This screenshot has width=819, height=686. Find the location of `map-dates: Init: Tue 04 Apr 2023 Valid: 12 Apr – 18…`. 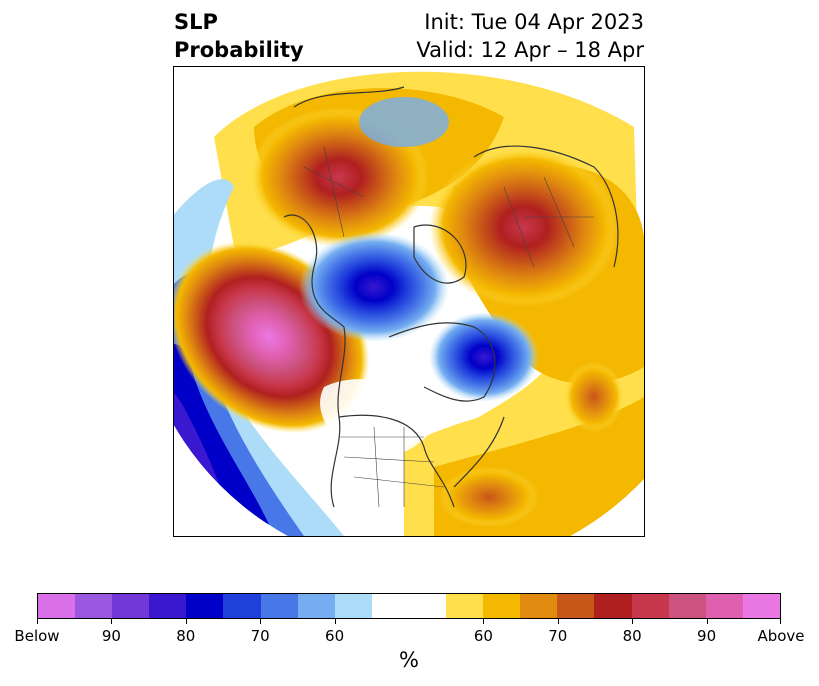

map-dates: Init: Tue 04 Apr 2023 Valid: 12 Apr – 18… is located at coordinates (530, 36).